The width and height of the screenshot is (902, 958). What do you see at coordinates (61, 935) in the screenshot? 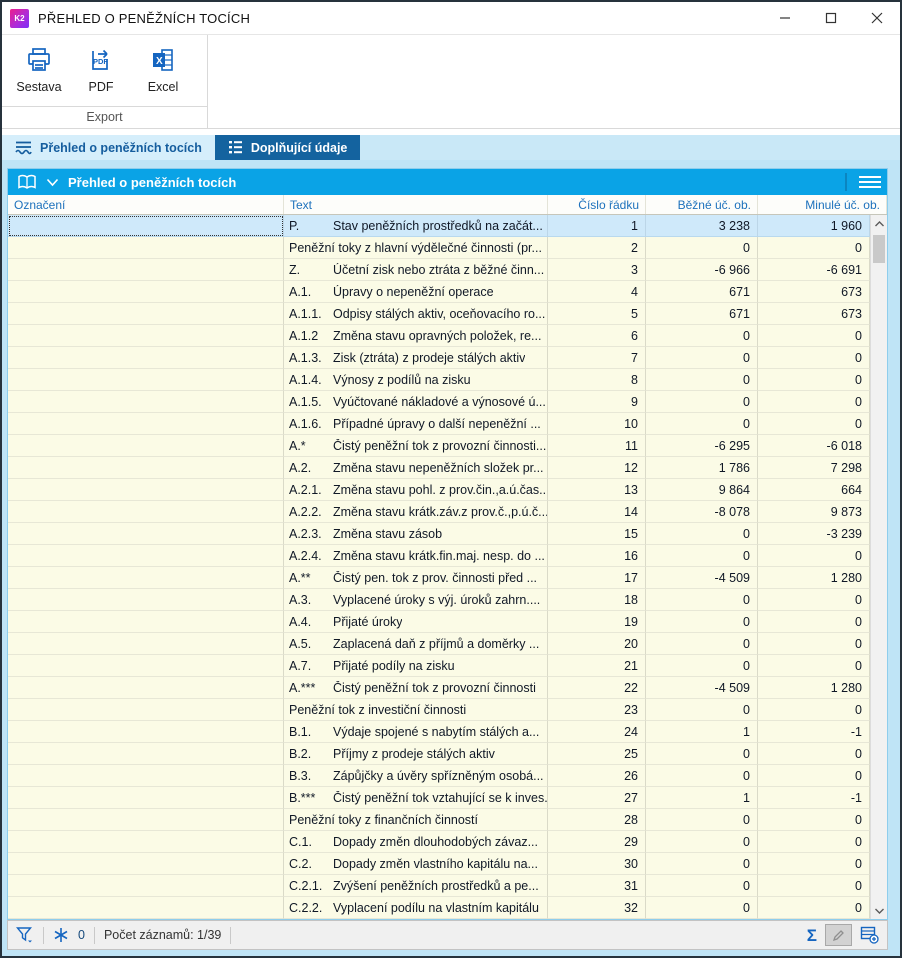
I see `freeze-button` at bounding box center [61, 935].